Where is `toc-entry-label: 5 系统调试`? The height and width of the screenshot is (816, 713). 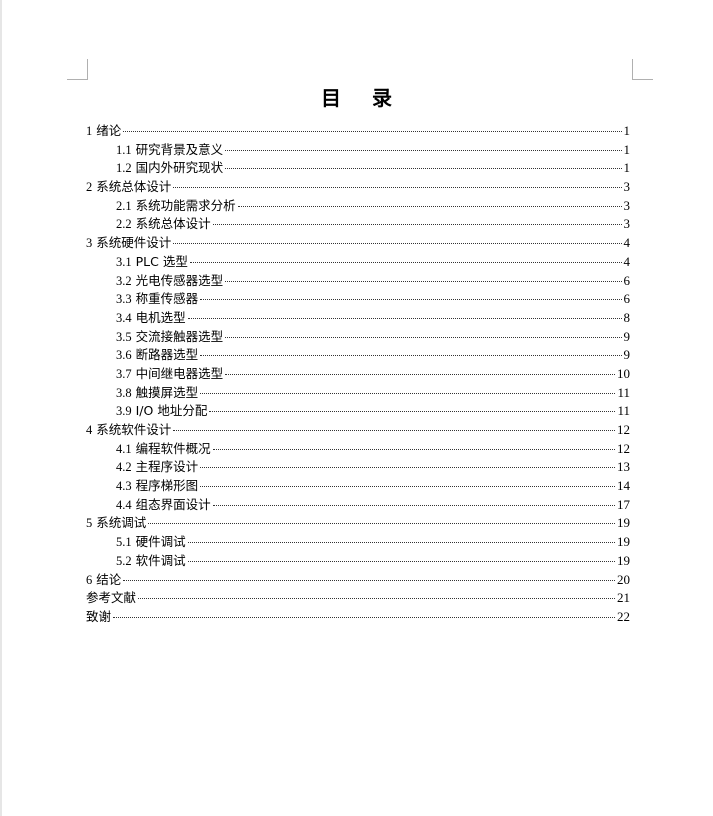 toc-entry-label: 5 系统调试 is located at coordinates (116, 523).